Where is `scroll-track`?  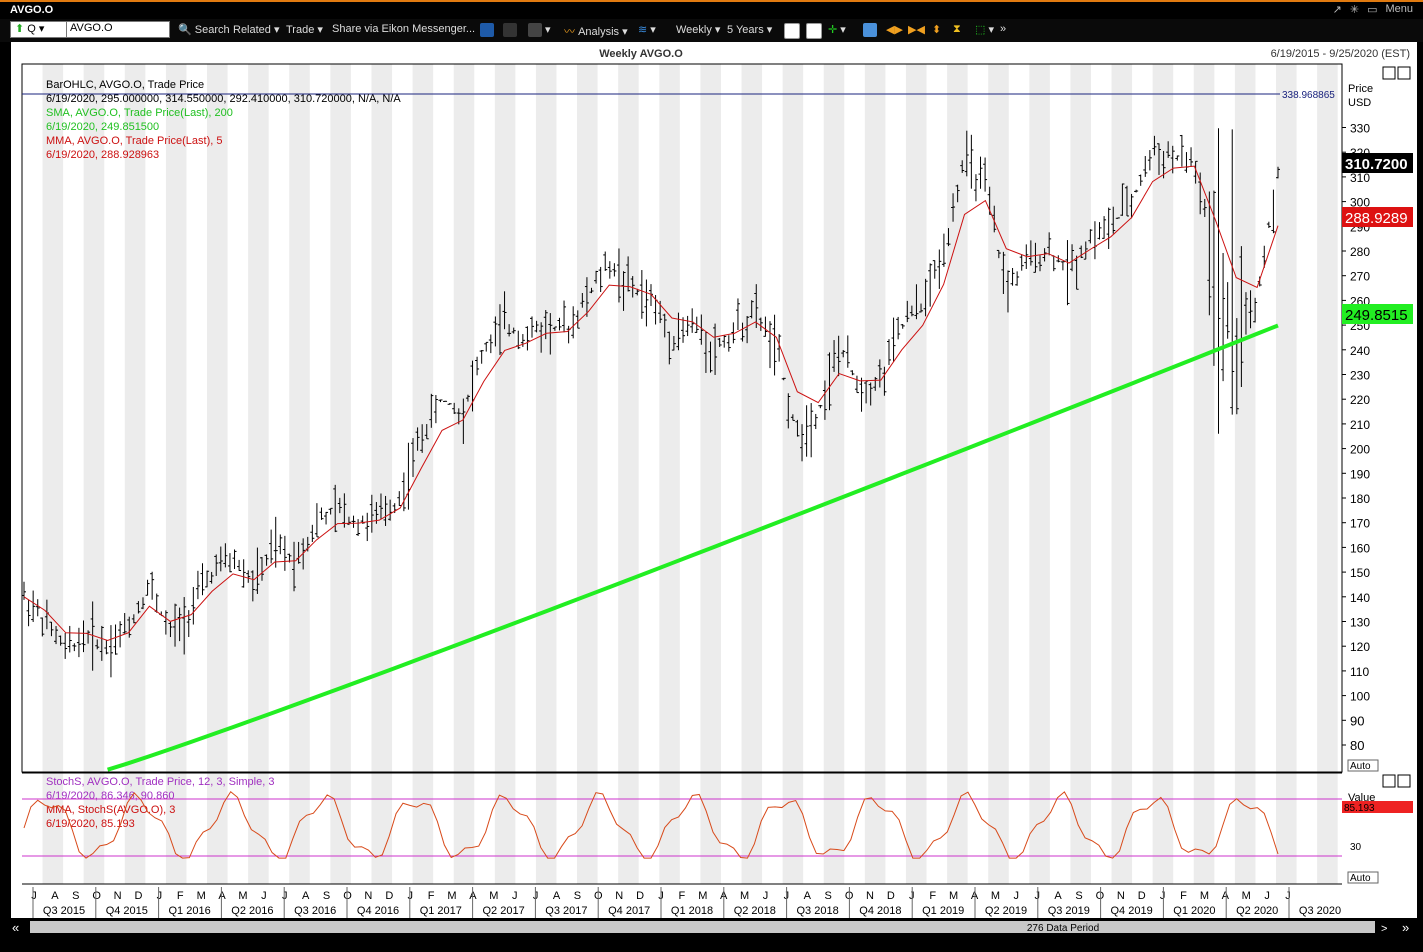
scroll-track is located at coordinates (702, 927).